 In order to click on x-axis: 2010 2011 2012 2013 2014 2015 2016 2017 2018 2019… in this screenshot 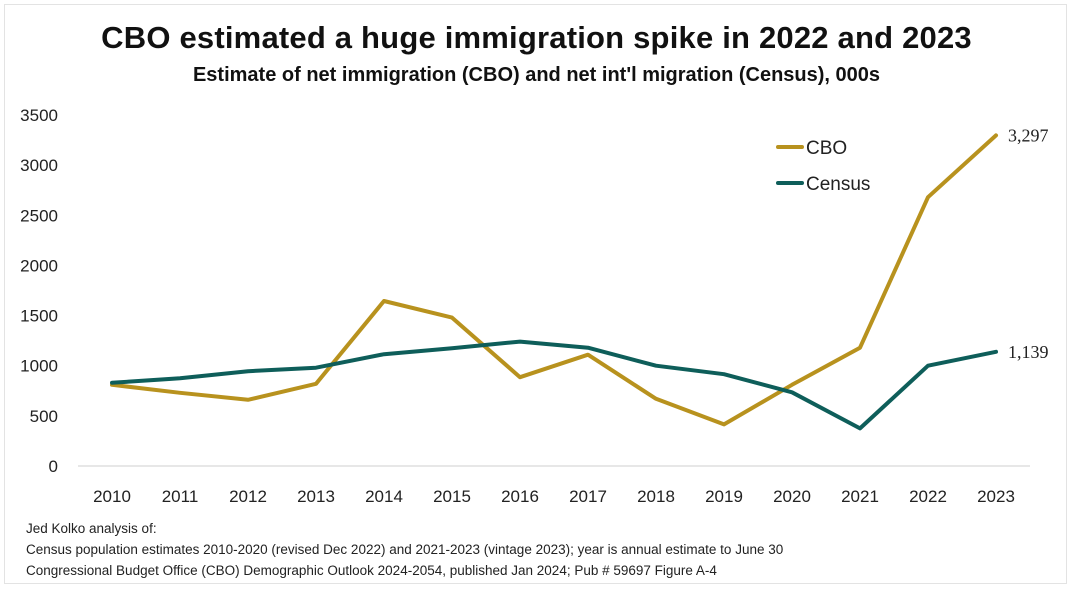, I will do `click(554, 496)`.